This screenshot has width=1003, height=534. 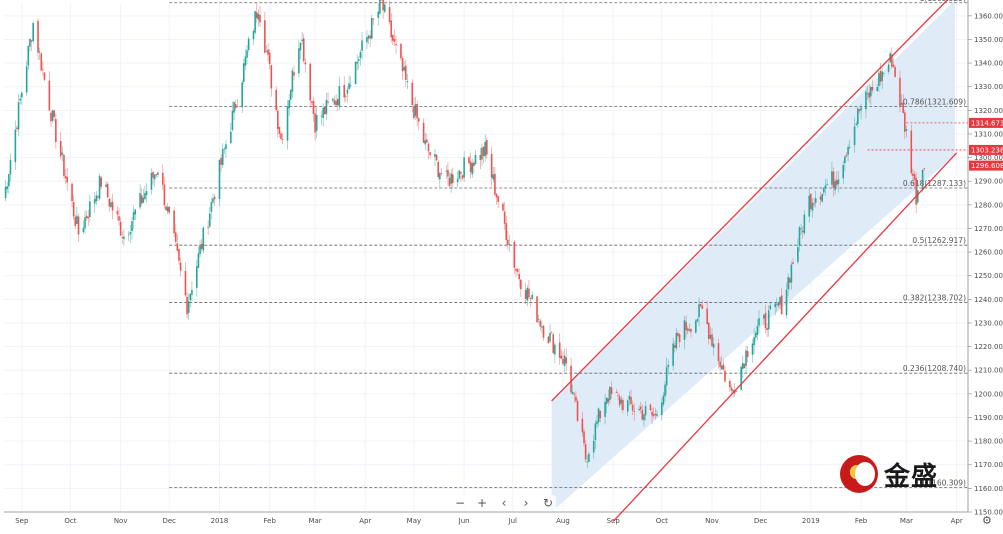 What do you see at coordinates (70, 521) in the screenshot?
I see `x-tick-label: Oct` at bounding box center [70, 521].